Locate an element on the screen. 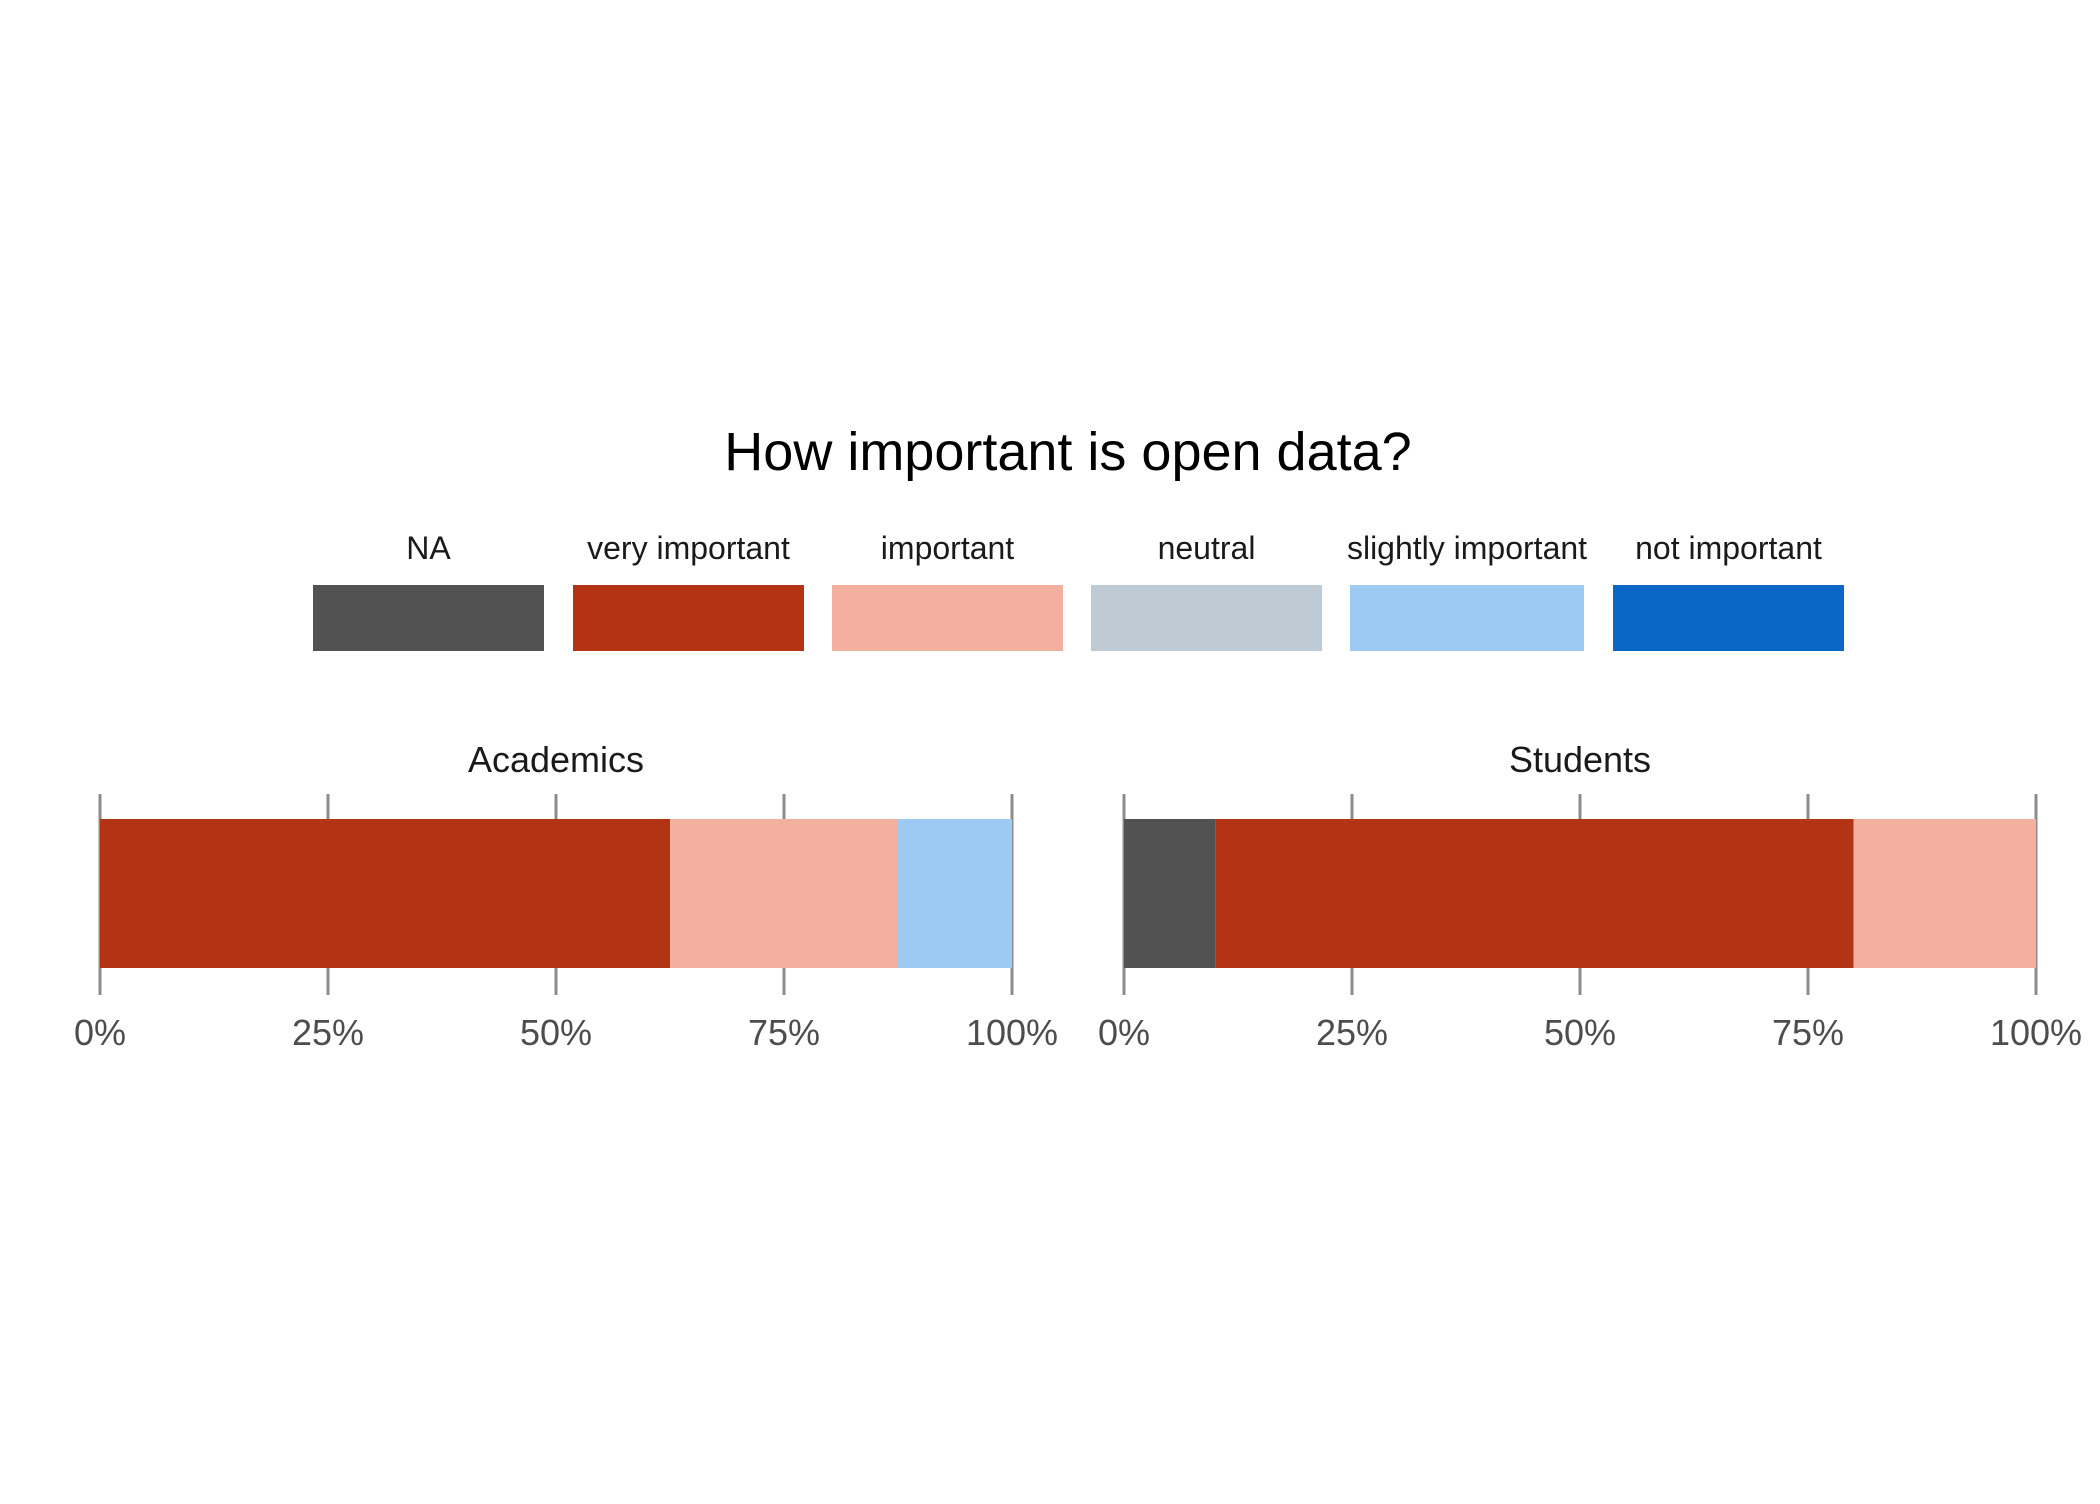  facet-panel-students: Students 0% 25% 50% 75% 100% is located at coordinates (1590, 896).